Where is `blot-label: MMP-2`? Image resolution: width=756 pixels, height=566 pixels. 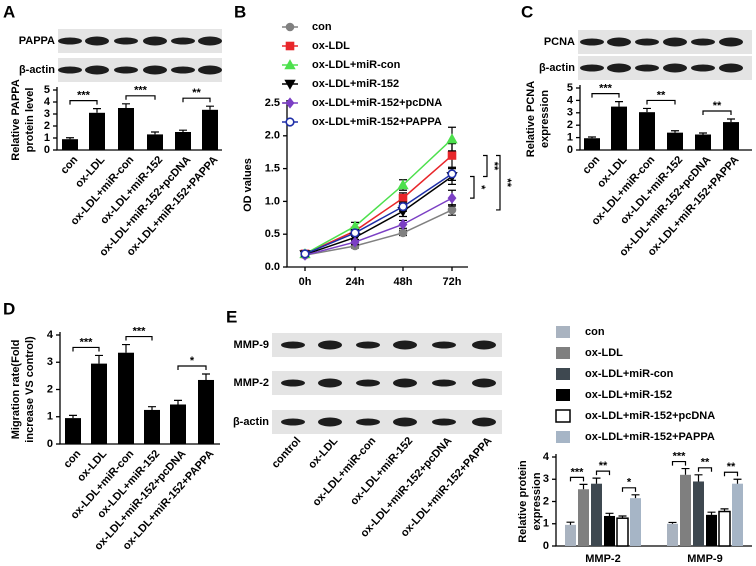
blot-label: MMP-2 is located at coordinates (251, 383).